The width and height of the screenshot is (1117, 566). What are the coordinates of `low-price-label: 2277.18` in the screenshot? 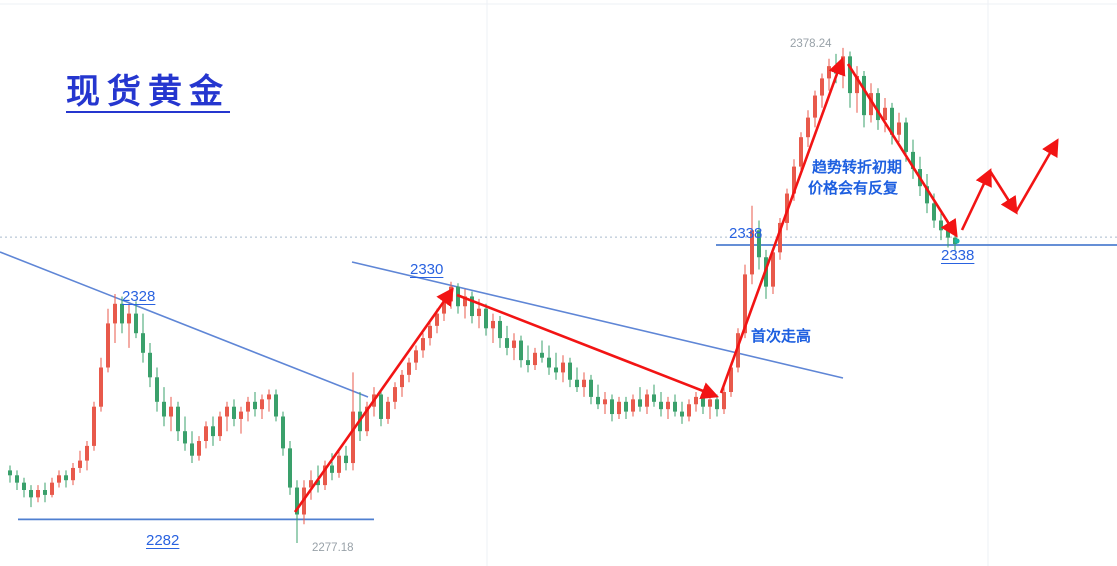 It's located at (333, 548).